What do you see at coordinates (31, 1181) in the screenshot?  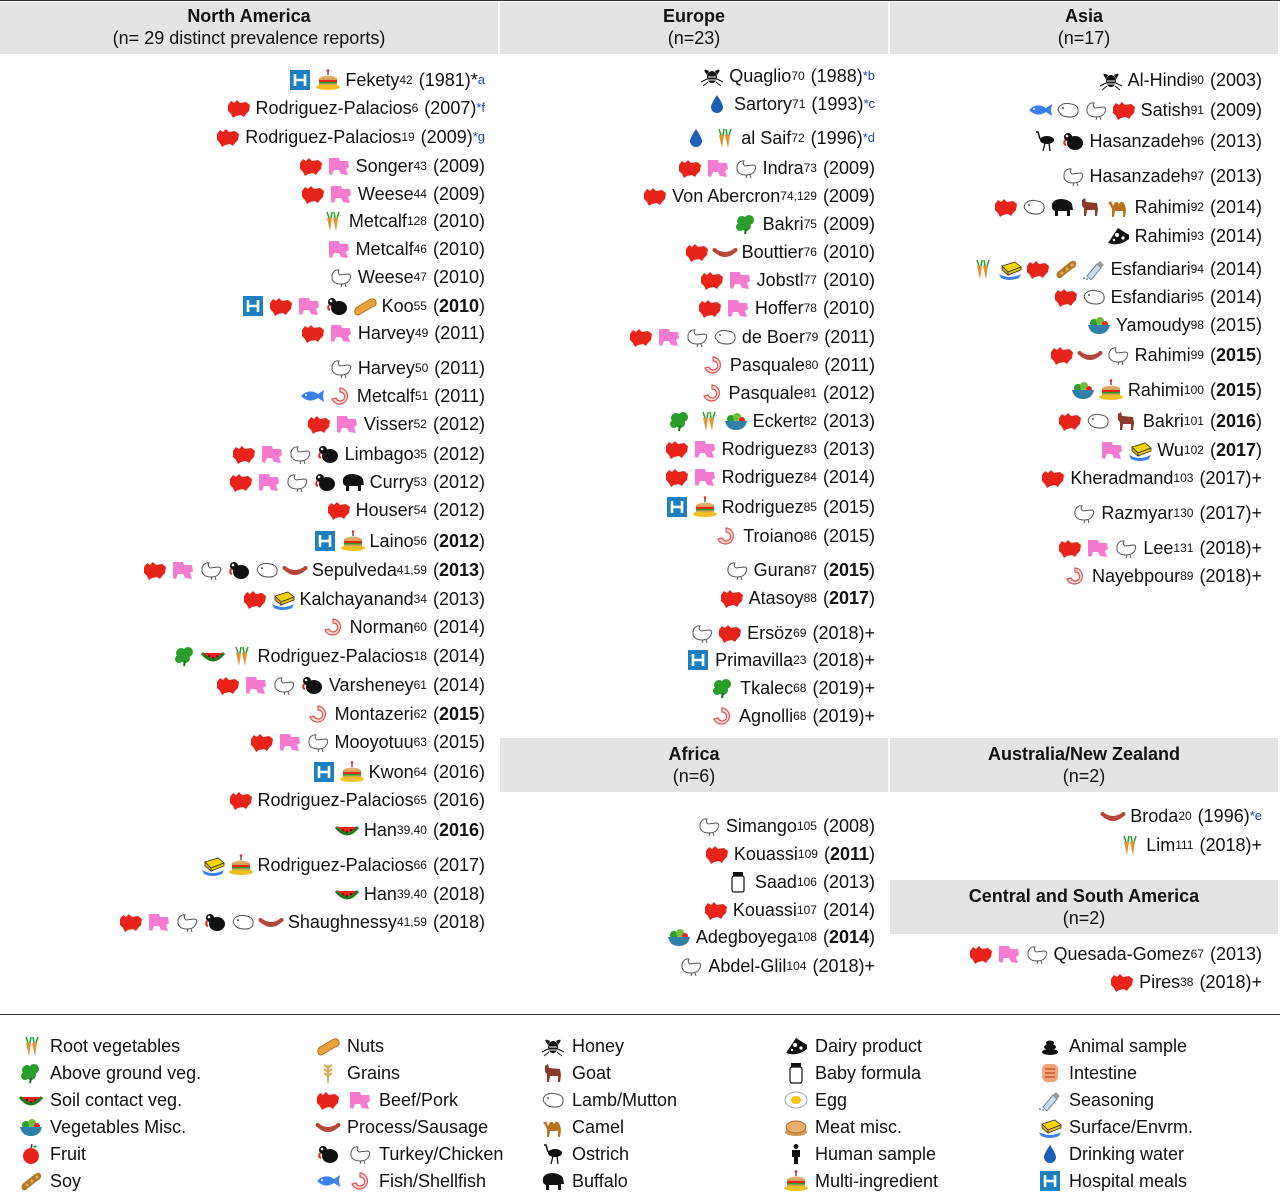 I see `soy-icon` at bounding box center [31, 1181].